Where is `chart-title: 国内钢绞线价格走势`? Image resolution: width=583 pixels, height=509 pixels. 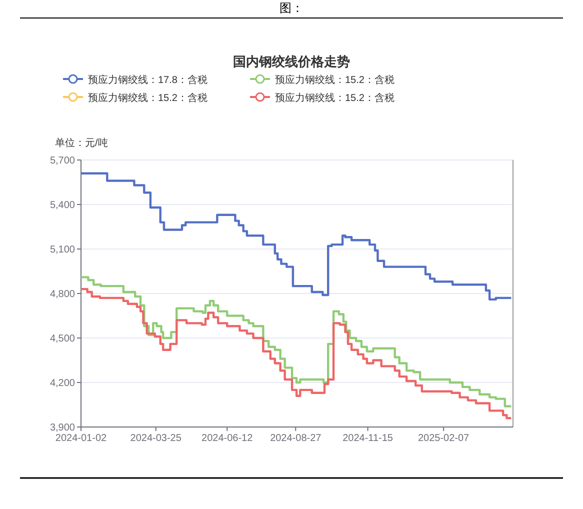
chart-title: 国内钢绞线价格走势 is located at coordinates (291, 61).